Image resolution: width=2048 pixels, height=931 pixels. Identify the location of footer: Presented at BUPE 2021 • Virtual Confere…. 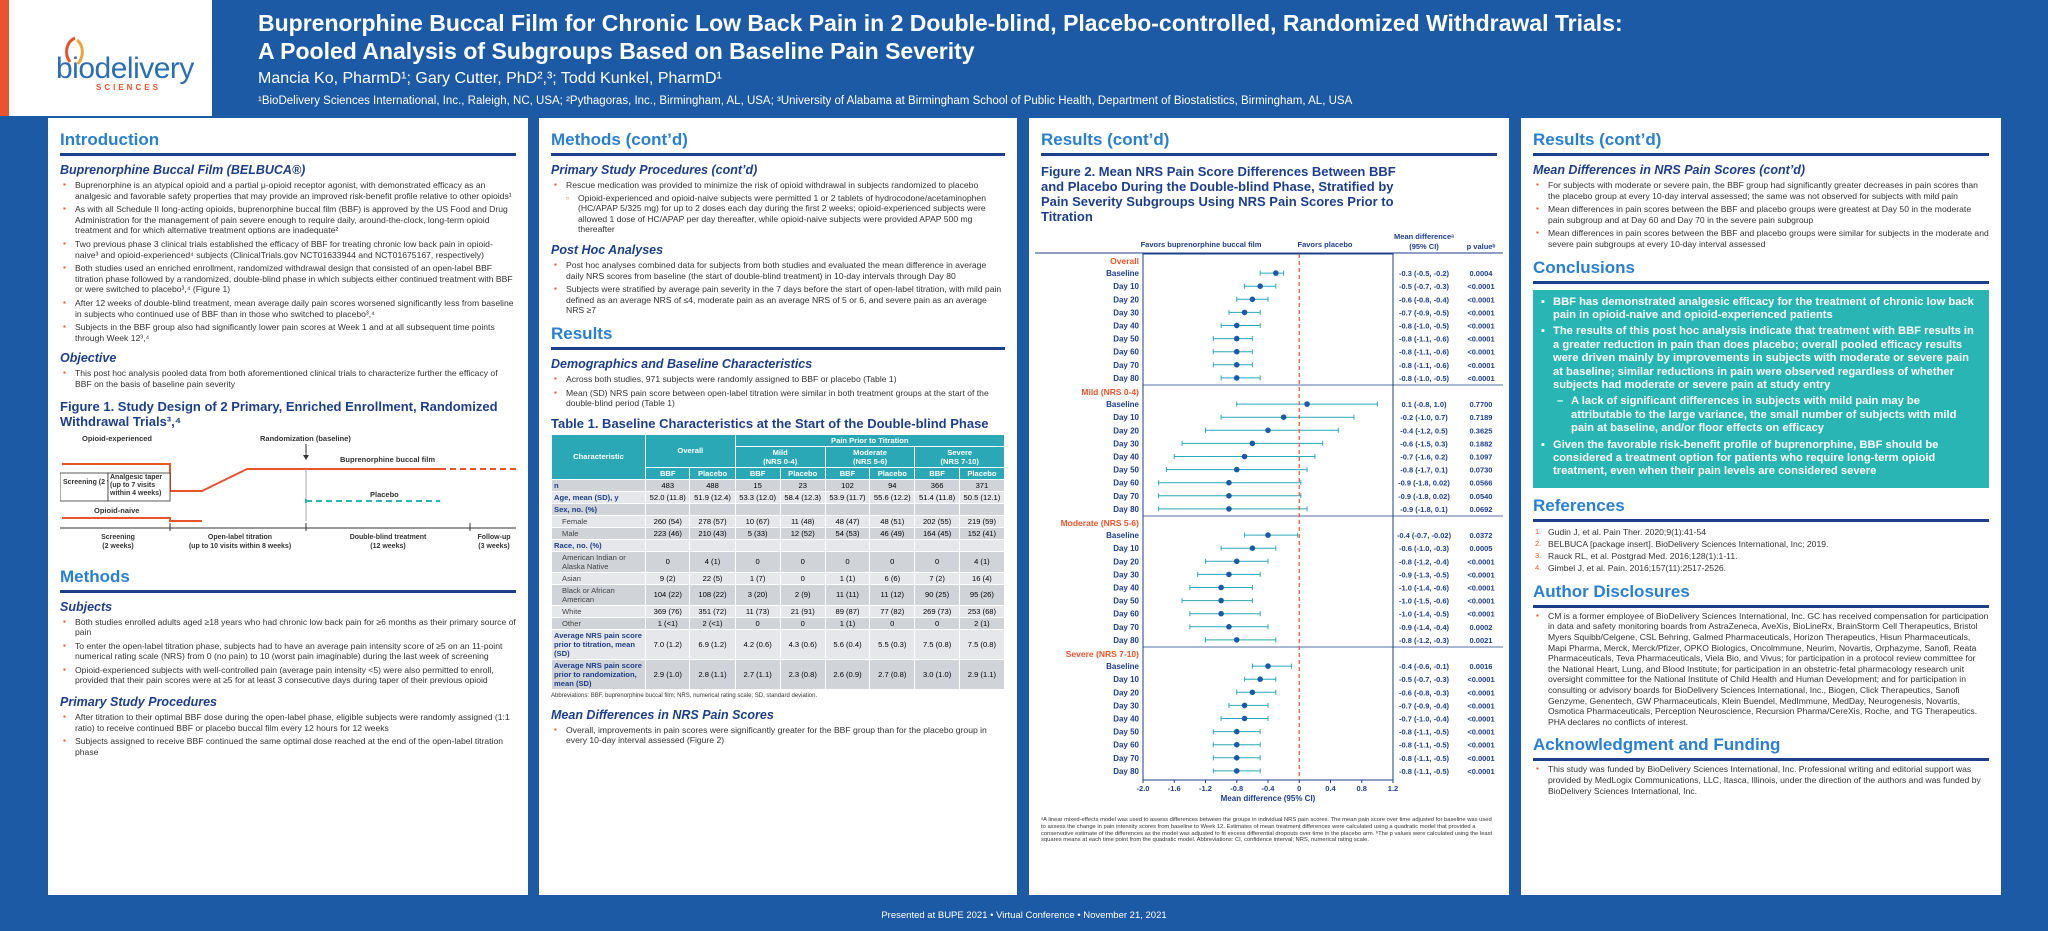
(1024, 915).